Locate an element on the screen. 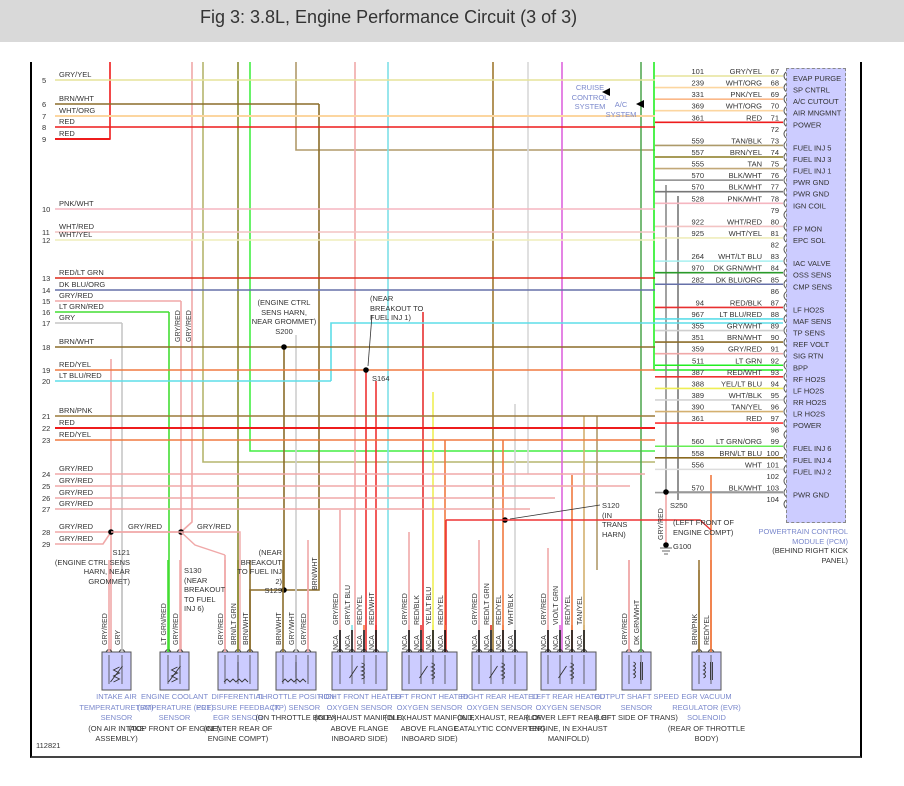 The height and width of the screenshot is (786, 904). pin-wire-label: TAN/YEL is located at coordinates (580, 610).